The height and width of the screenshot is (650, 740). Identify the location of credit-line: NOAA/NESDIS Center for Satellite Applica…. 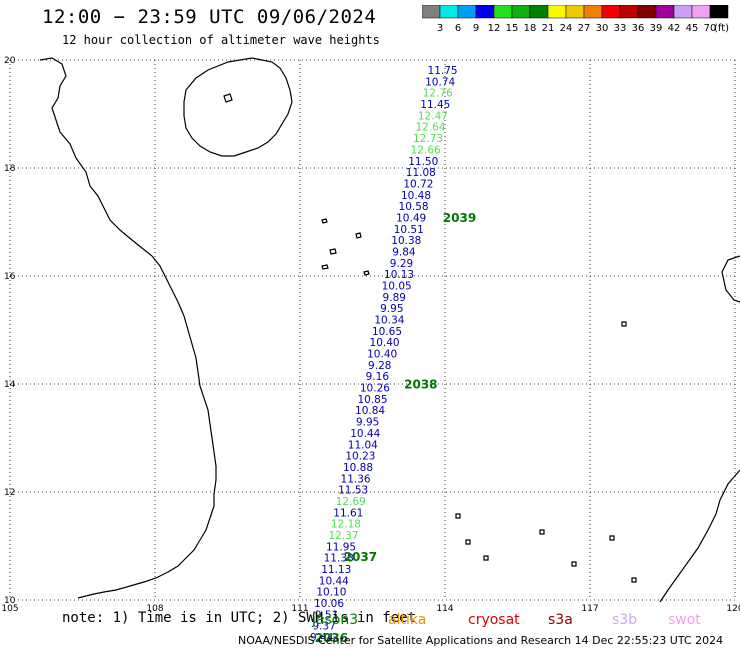
(481, 640).